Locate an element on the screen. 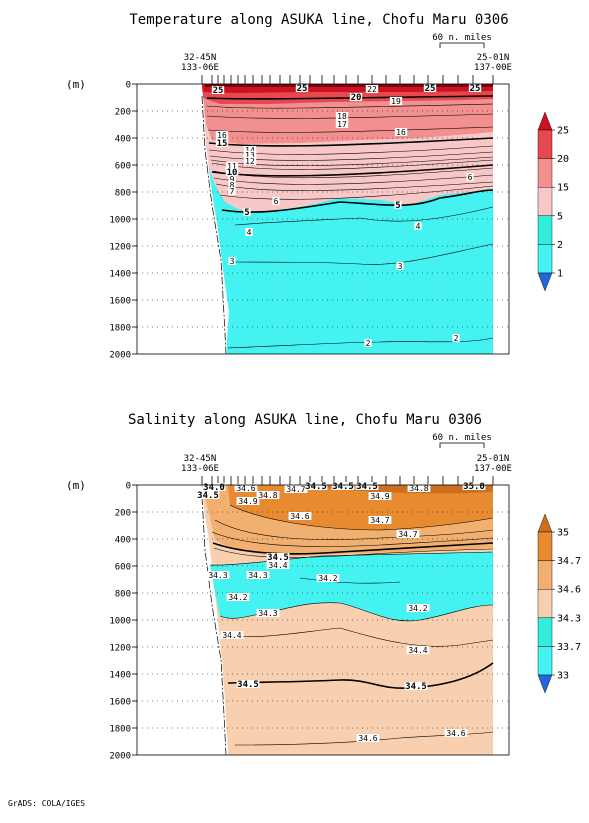  y-tick-label: 400 is located at coordinates (123, 541).